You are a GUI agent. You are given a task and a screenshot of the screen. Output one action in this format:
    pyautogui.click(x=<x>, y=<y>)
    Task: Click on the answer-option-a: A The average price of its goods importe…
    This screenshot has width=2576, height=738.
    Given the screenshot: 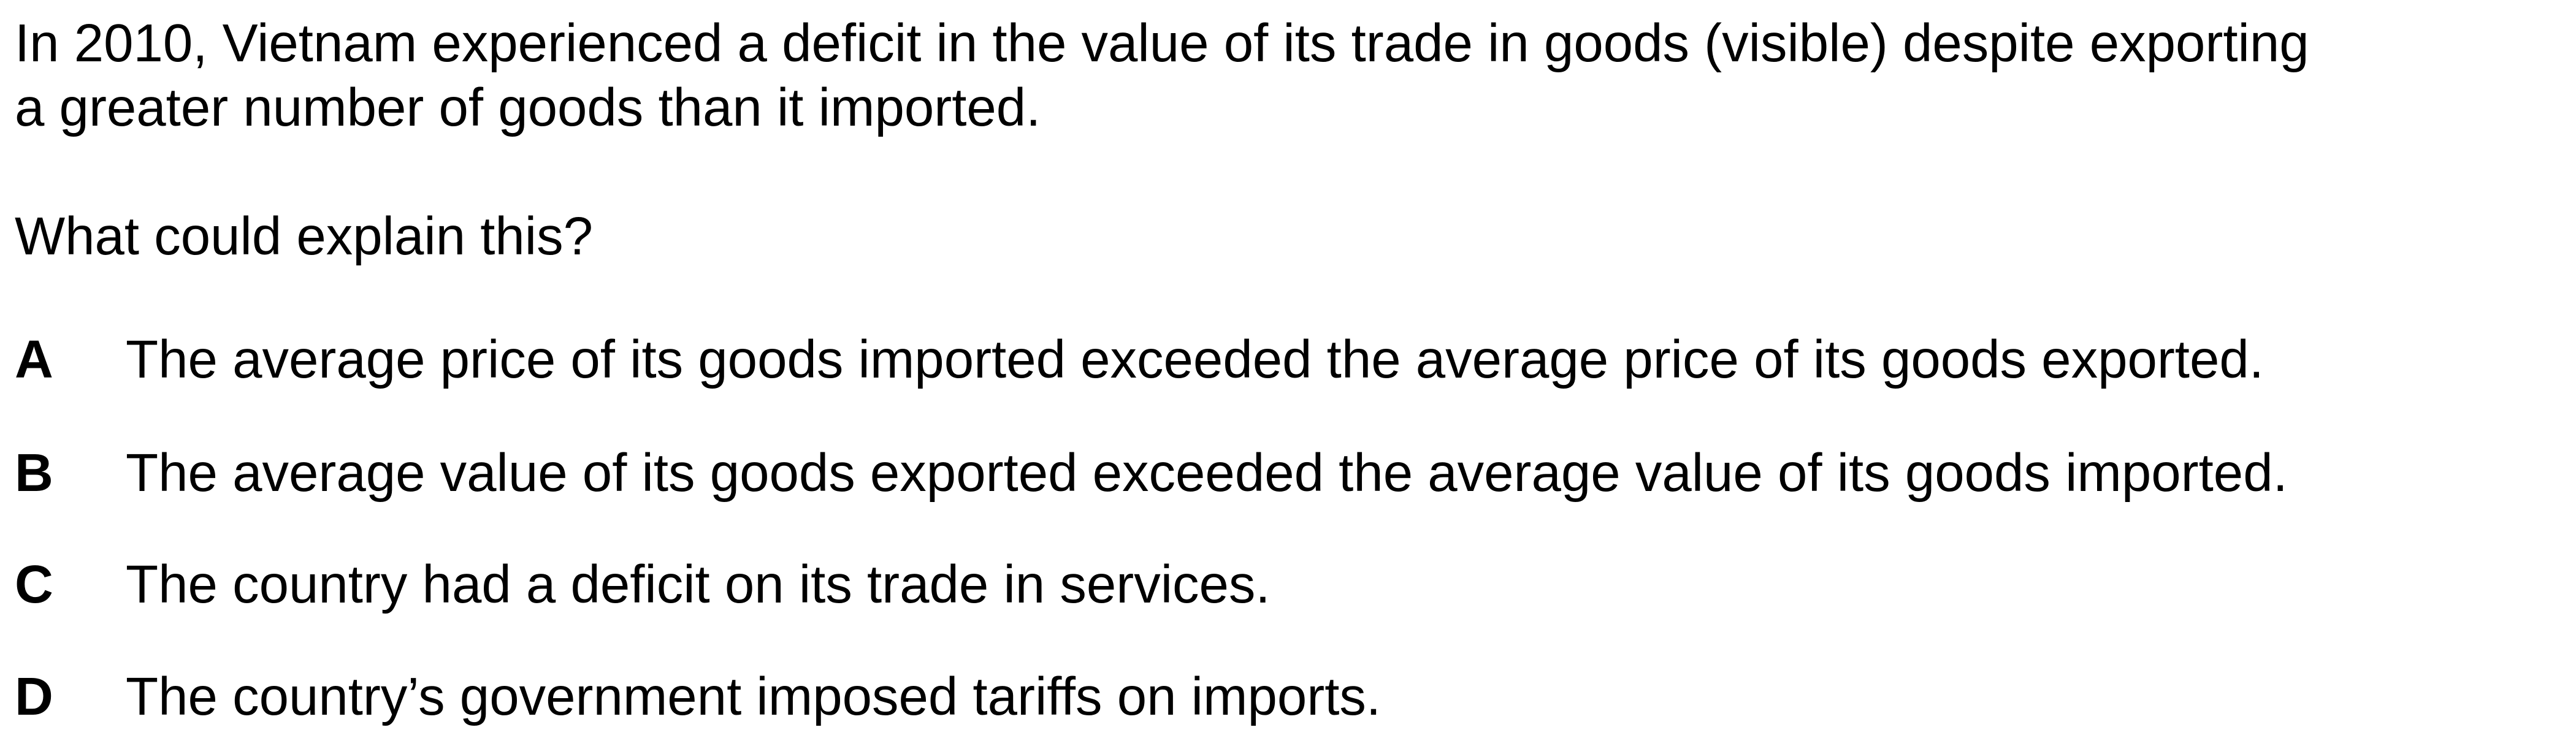 What is the action you would take?
    pyautogui.click(x=1288, y=364)
    